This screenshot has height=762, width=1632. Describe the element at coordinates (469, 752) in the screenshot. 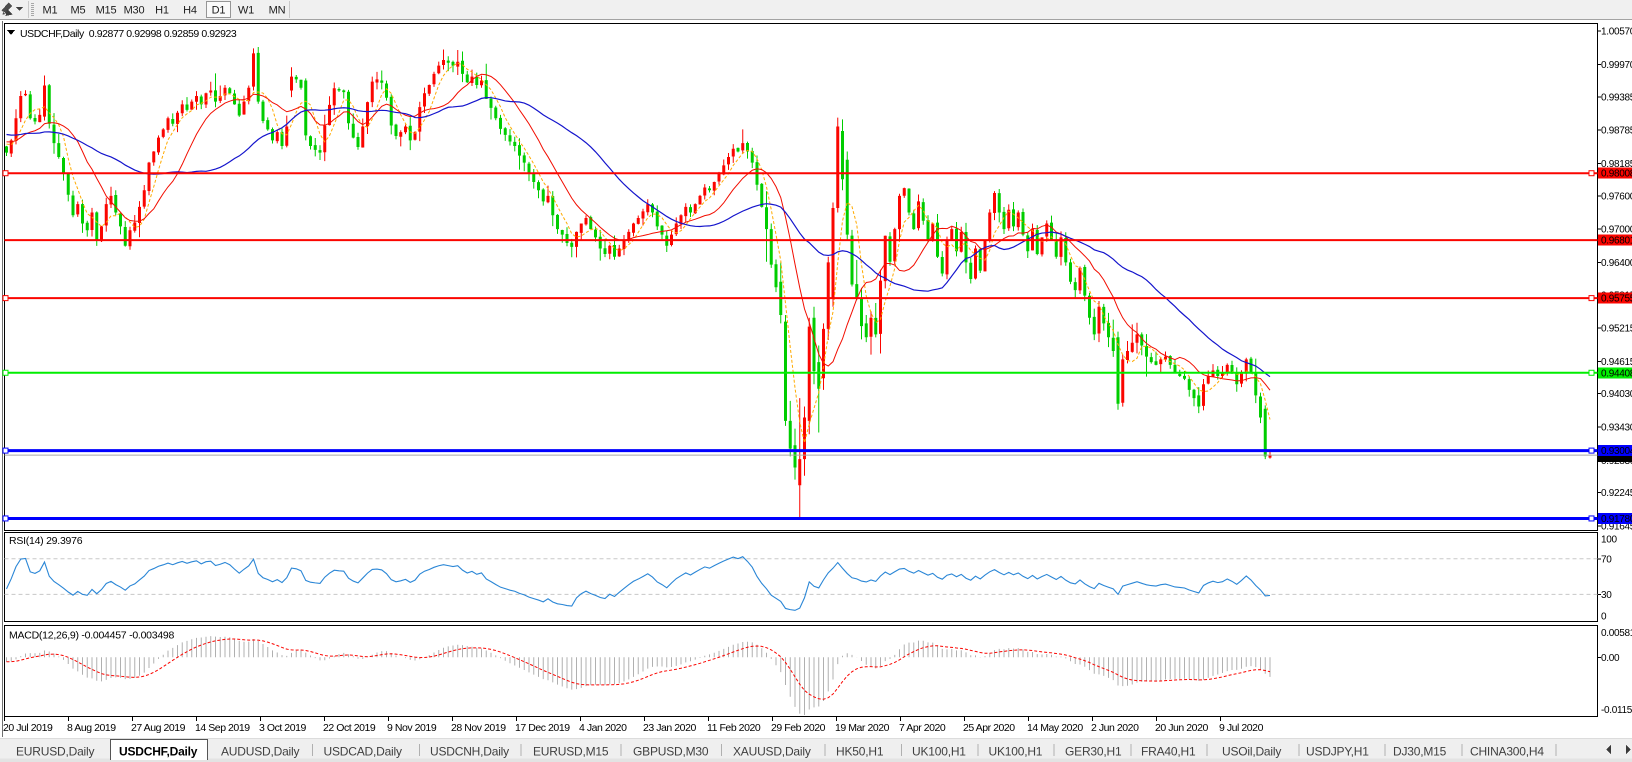

I see `svg-text: USDCNH,Daily` at that location.